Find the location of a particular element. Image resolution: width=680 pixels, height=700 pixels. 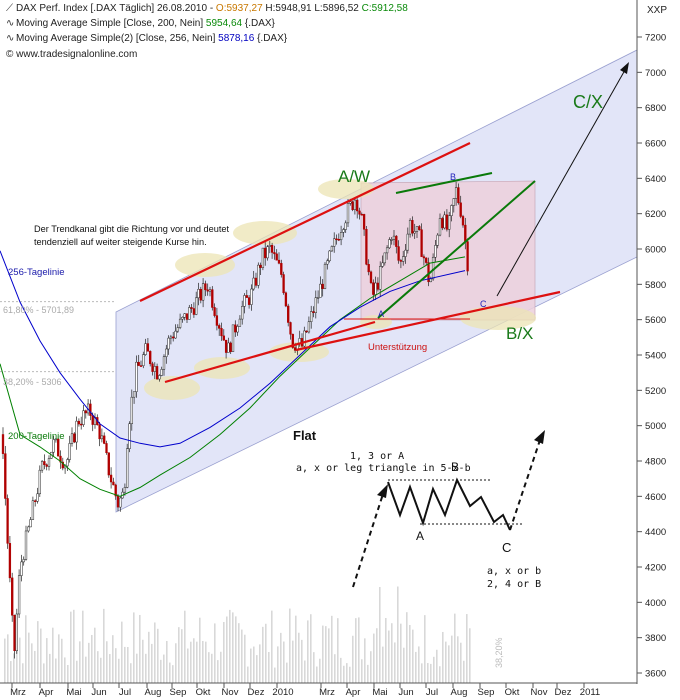

y-tick-label: 7000 is located at coordinates (655, 73).